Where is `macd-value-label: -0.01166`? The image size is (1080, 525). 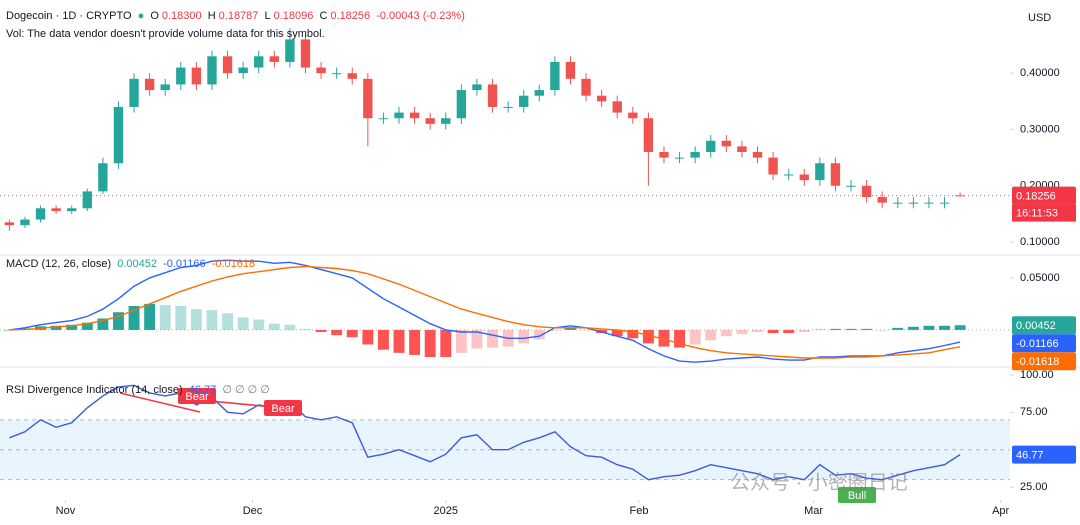 macd-value-label: -0.01166 is located at coordinates (1037, 344).